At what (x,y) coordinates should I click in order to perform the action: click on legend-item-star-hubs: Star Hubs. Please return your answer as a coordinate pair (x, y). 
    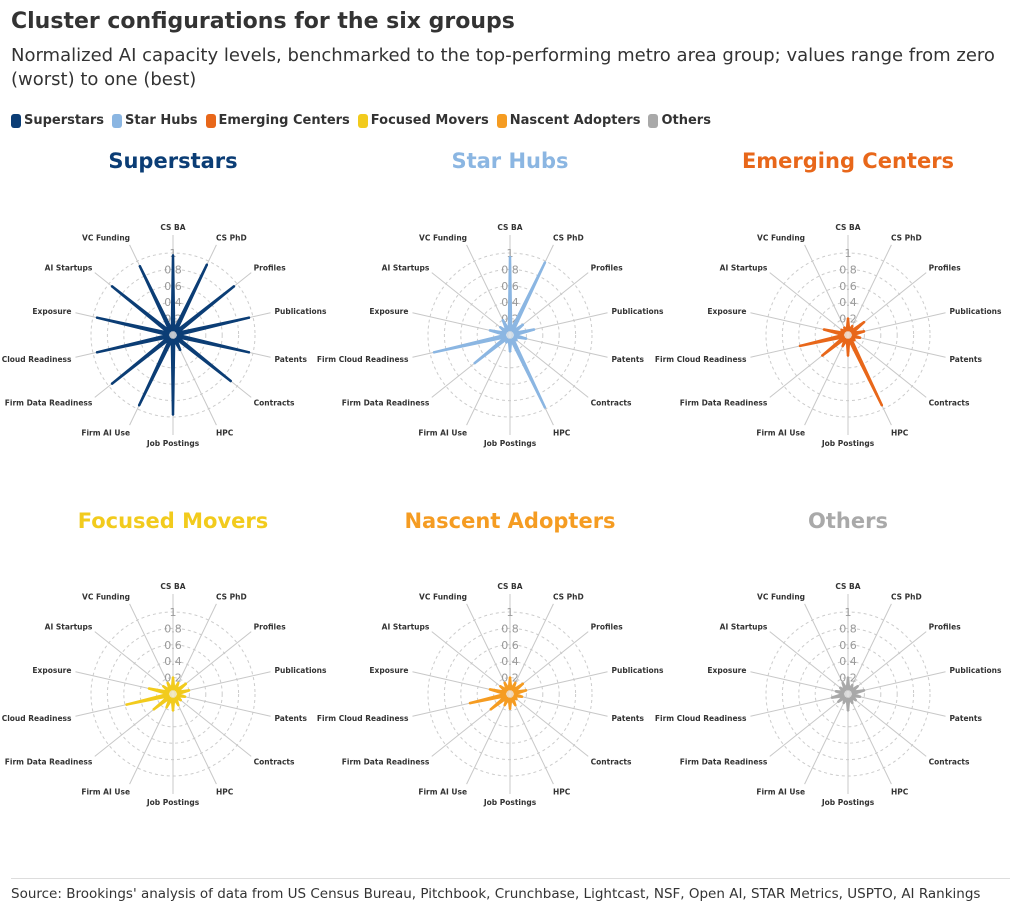
    Looking at the image, I should click on (155, 120).